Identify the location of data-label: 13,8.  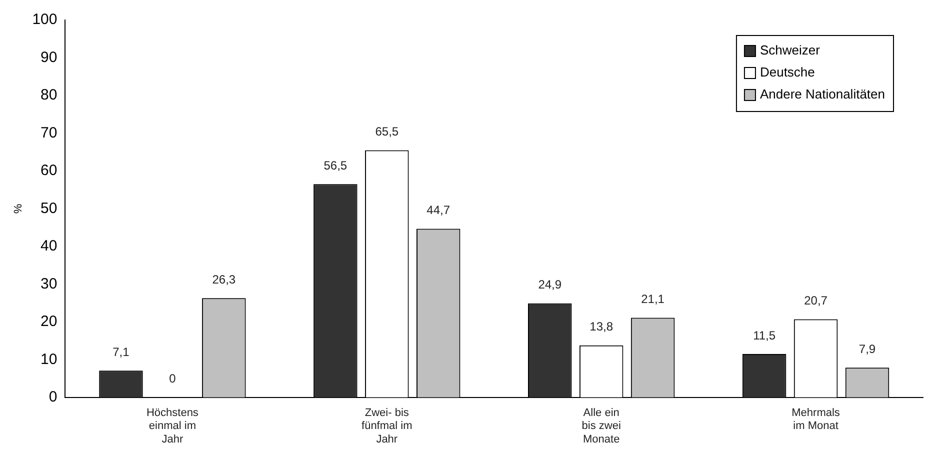
(602, 327).